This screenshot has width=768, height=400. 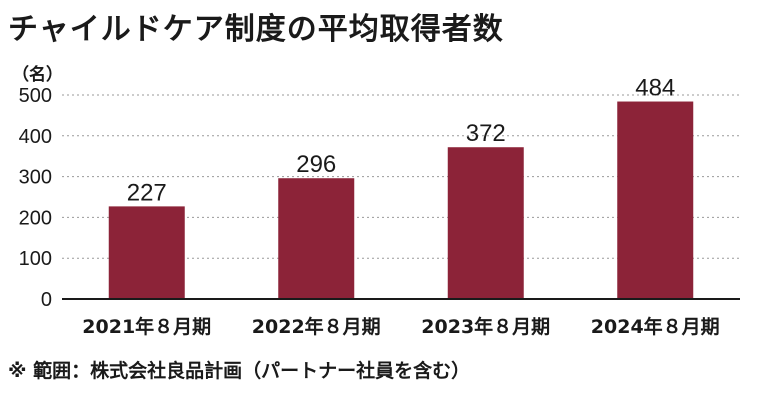 What do you see at coordinates (316, 164) in the screenshot?
I see `data-label: 296` at bounding box center [316, 164].